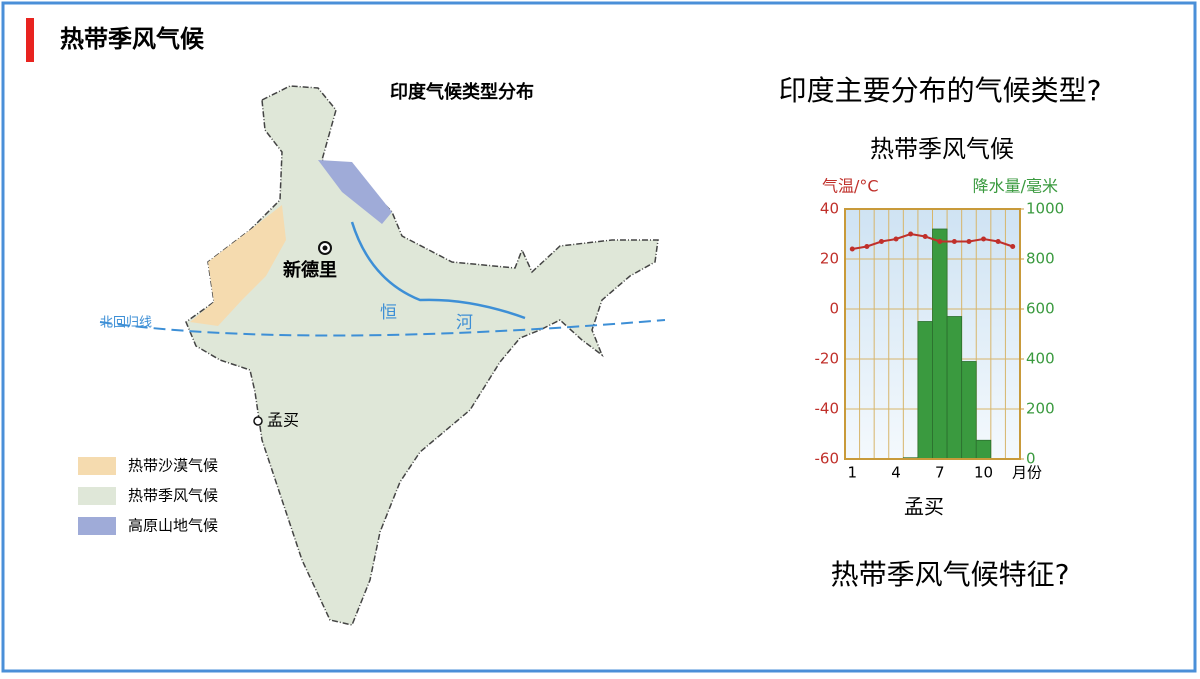  Describe the element at coordinates (983, 473) in the screenshot. I see `x-tick-label: 10` at that location.